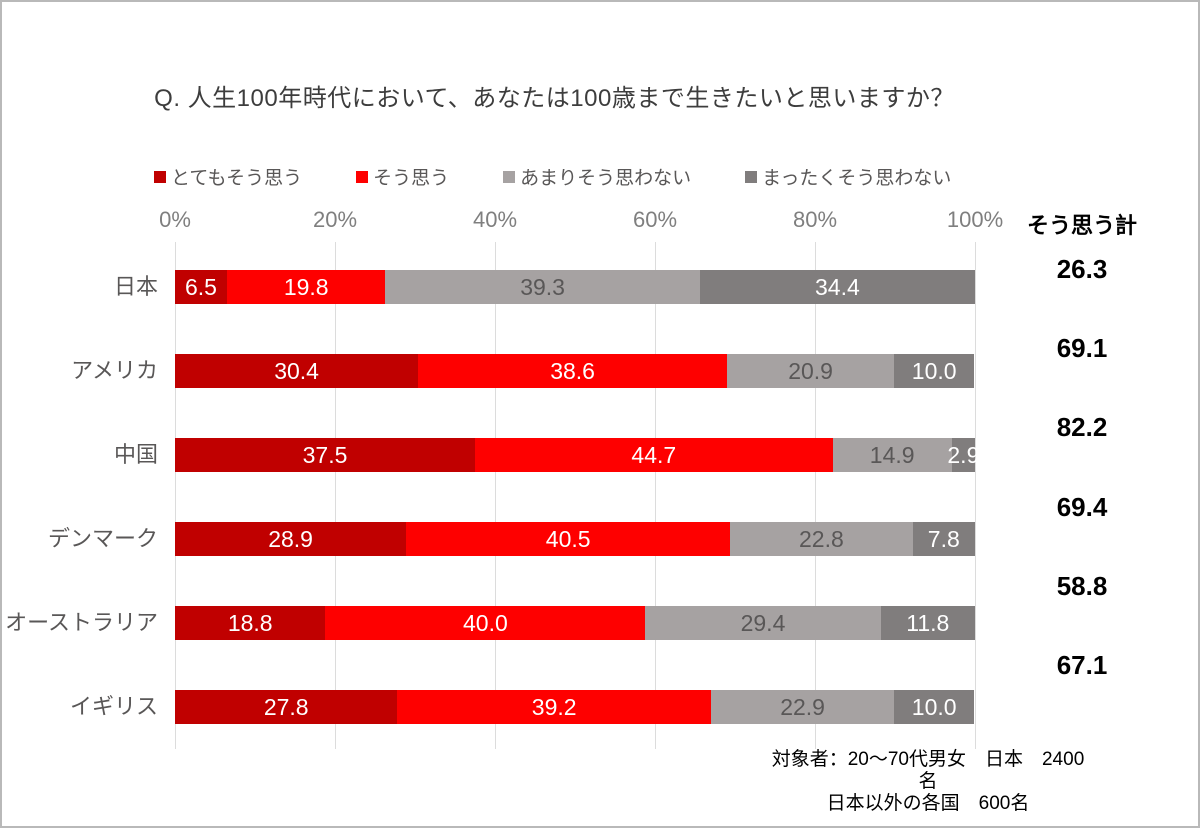  I want to click on footnote-line-2: 日本以外の各国 600名, so click(928, 803).